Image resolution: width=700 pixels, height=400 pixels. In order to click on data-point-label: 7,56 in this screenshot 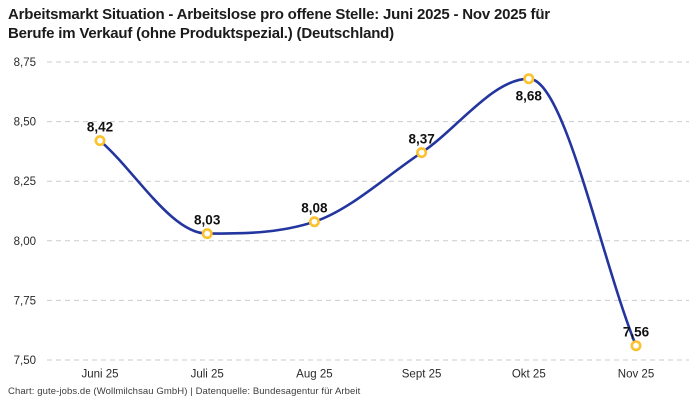, I will do `click(636, 332)`.